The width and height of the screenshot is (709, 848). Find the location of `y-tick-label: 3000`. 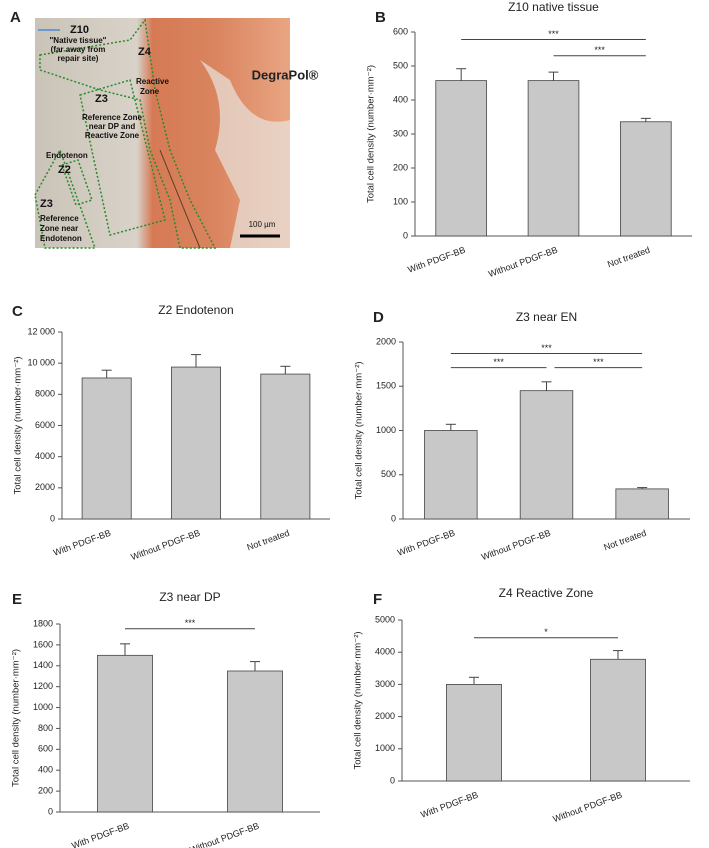

y-tick-label: 3000 is located at coordinates (385, 684).